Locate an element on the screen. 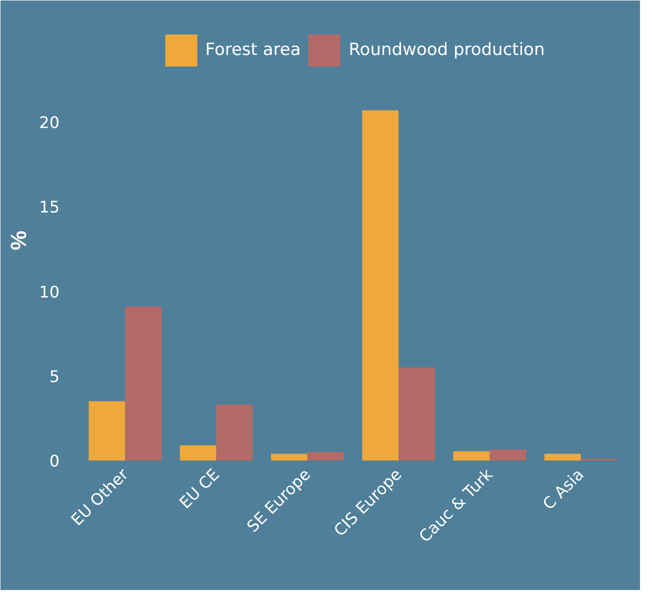 This screenshot has height=596, width=652. y-tick-label: 15 is located at coordinates (49, 207).